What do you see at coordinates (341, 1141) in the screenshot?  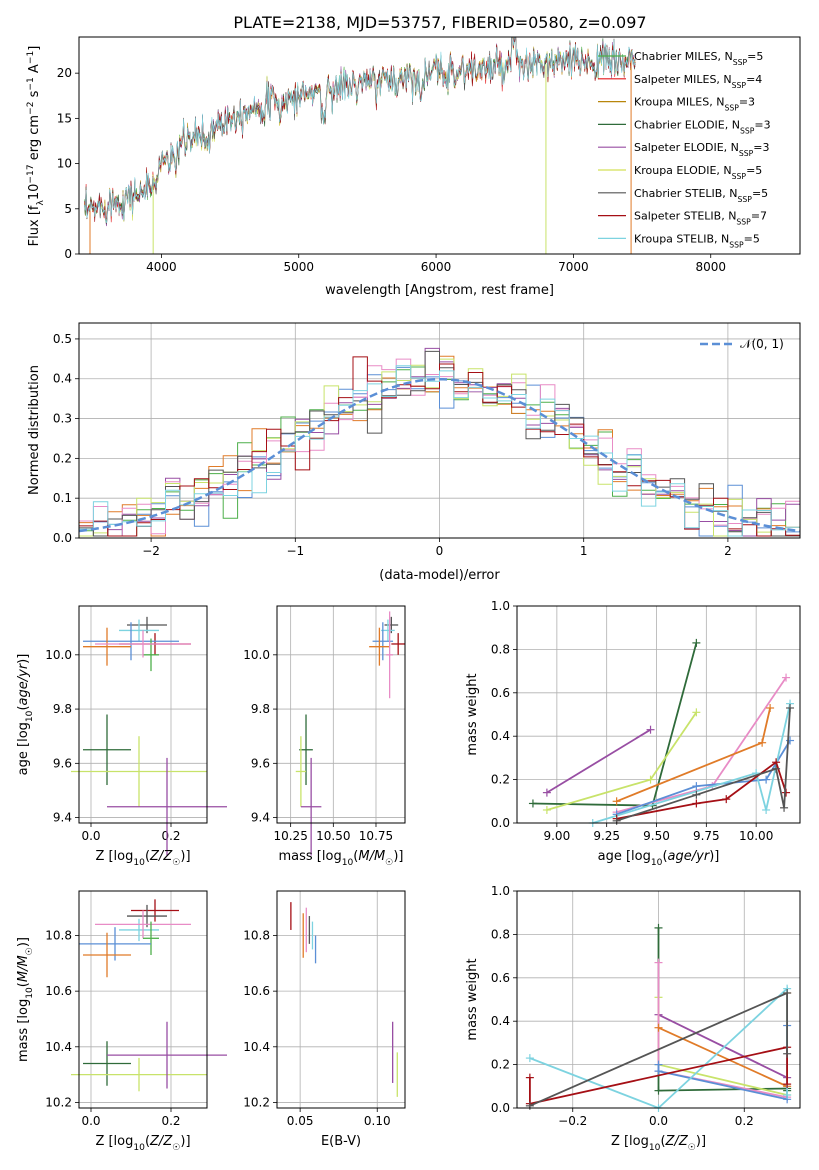 I see `mass-extinction-panel-x-label: E(B-V)` at bounding box center [341, 1141].